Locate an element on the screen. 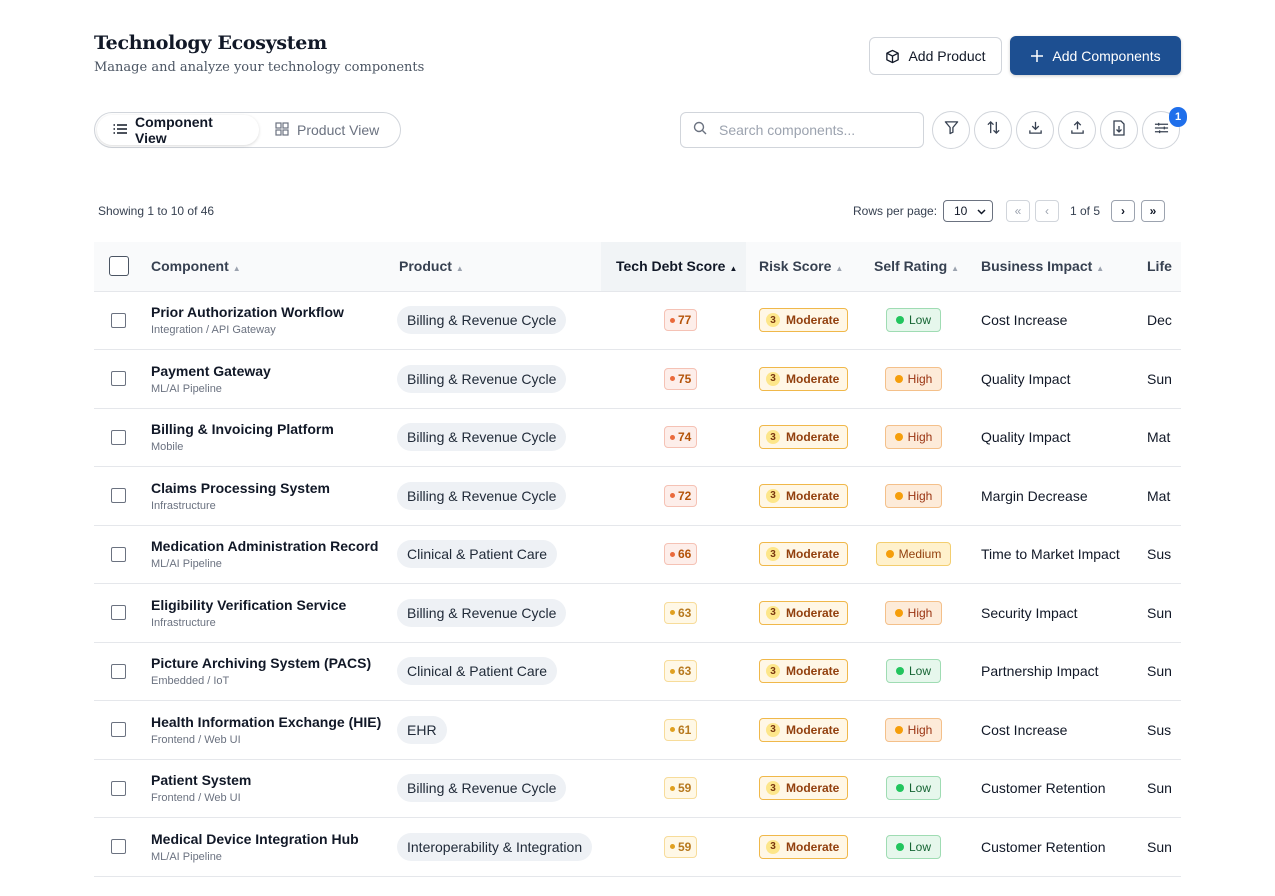 The height and width of the screenshot is (896, 1275). upload-button is located at coordinates (1077, 130).